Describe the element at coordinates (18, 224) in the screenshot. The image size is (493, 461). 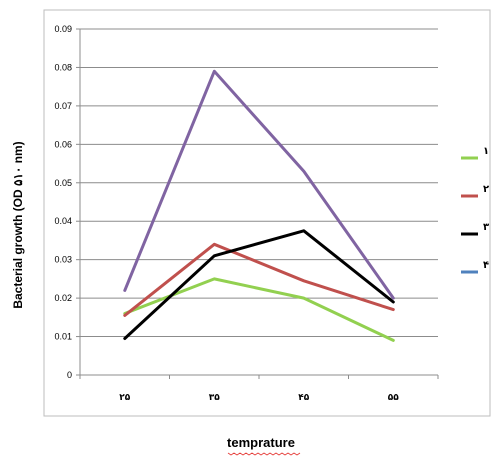
I see `y-axis-label: Bacterial growth (OD ۵۱۰ nm)` at that location.